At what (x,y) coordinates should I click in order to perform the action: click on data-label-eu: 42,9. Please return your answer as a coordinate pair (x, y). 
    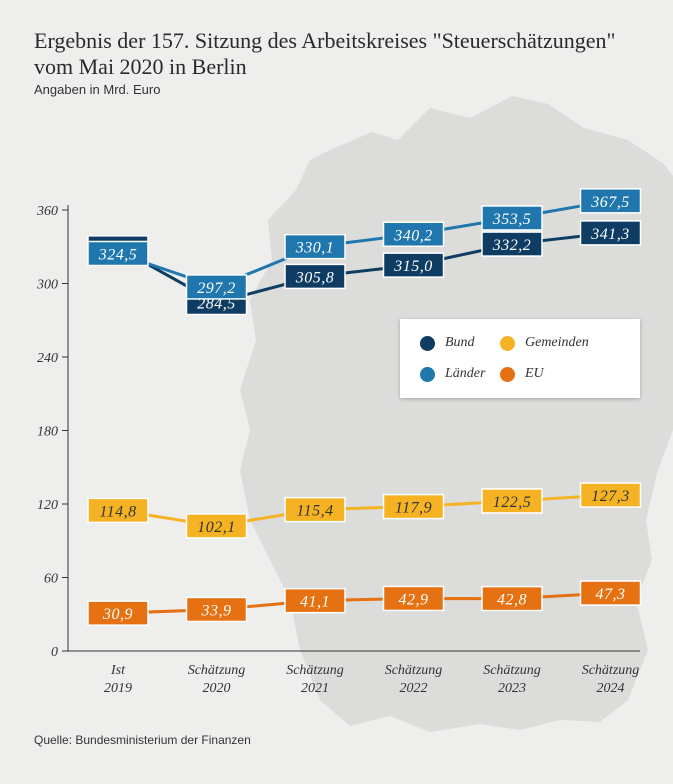
    Looking at the image, I should click on (413, 598).